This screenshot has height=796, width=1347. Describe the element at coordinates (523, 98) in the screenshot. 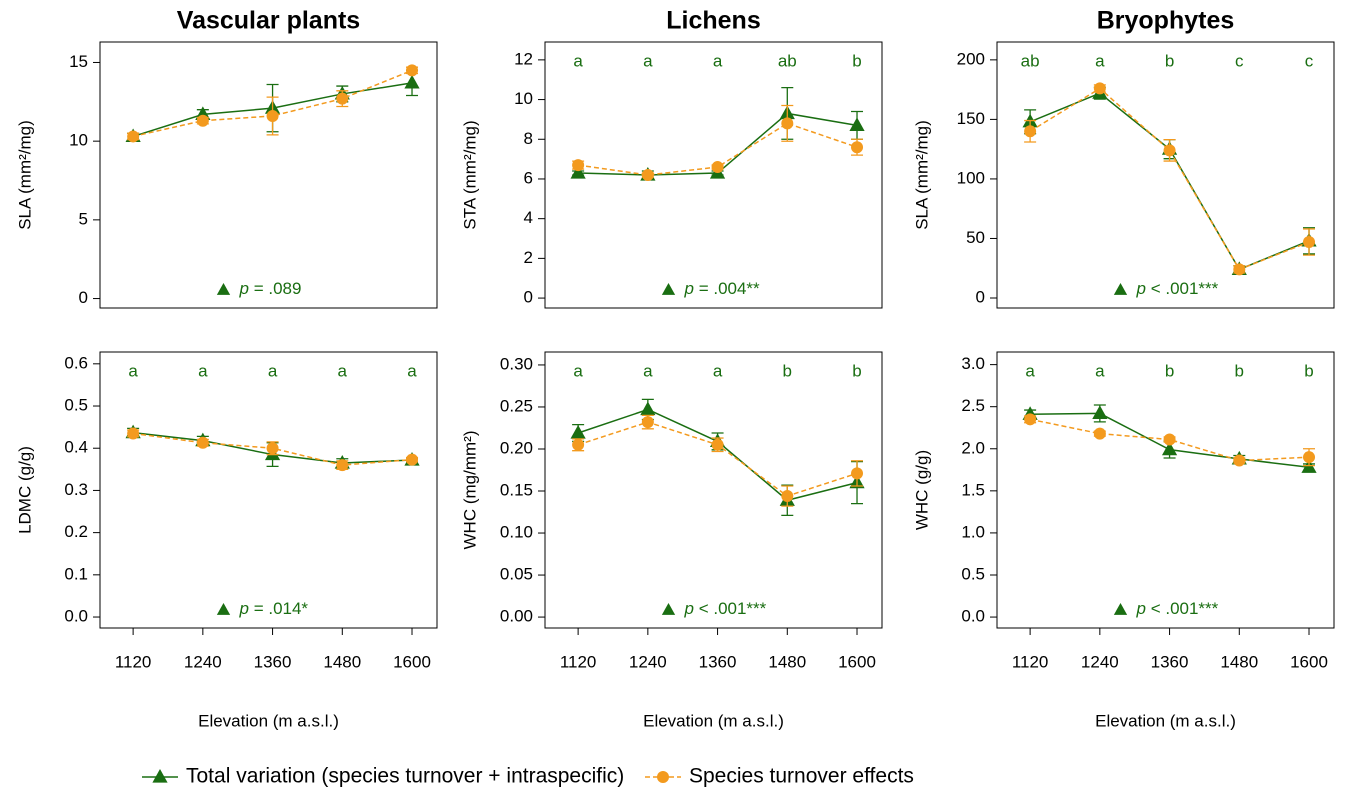

I see `y-tick-label: 10` at that location.